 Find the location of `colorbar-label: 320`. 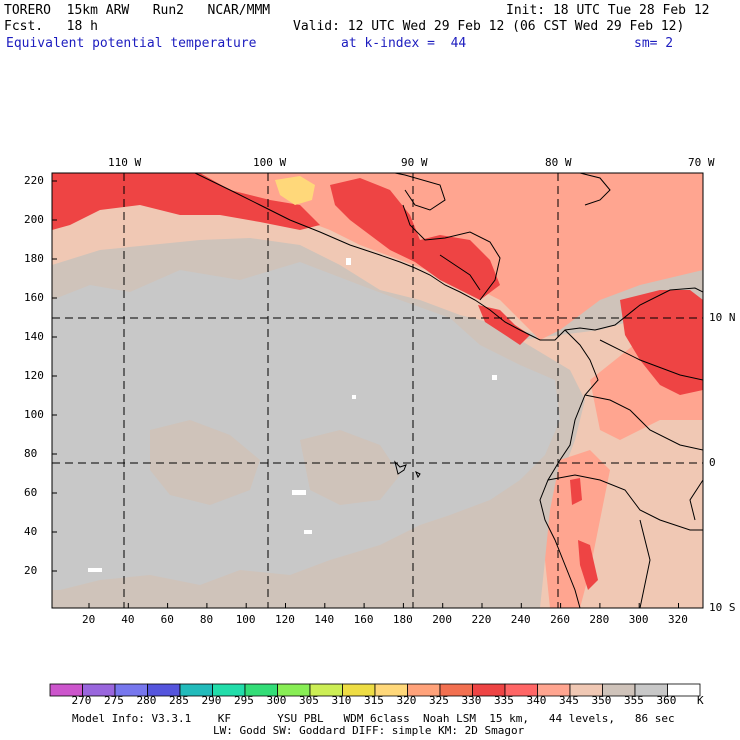

colorbar-label: 320 is located at coordinates (406, 700).